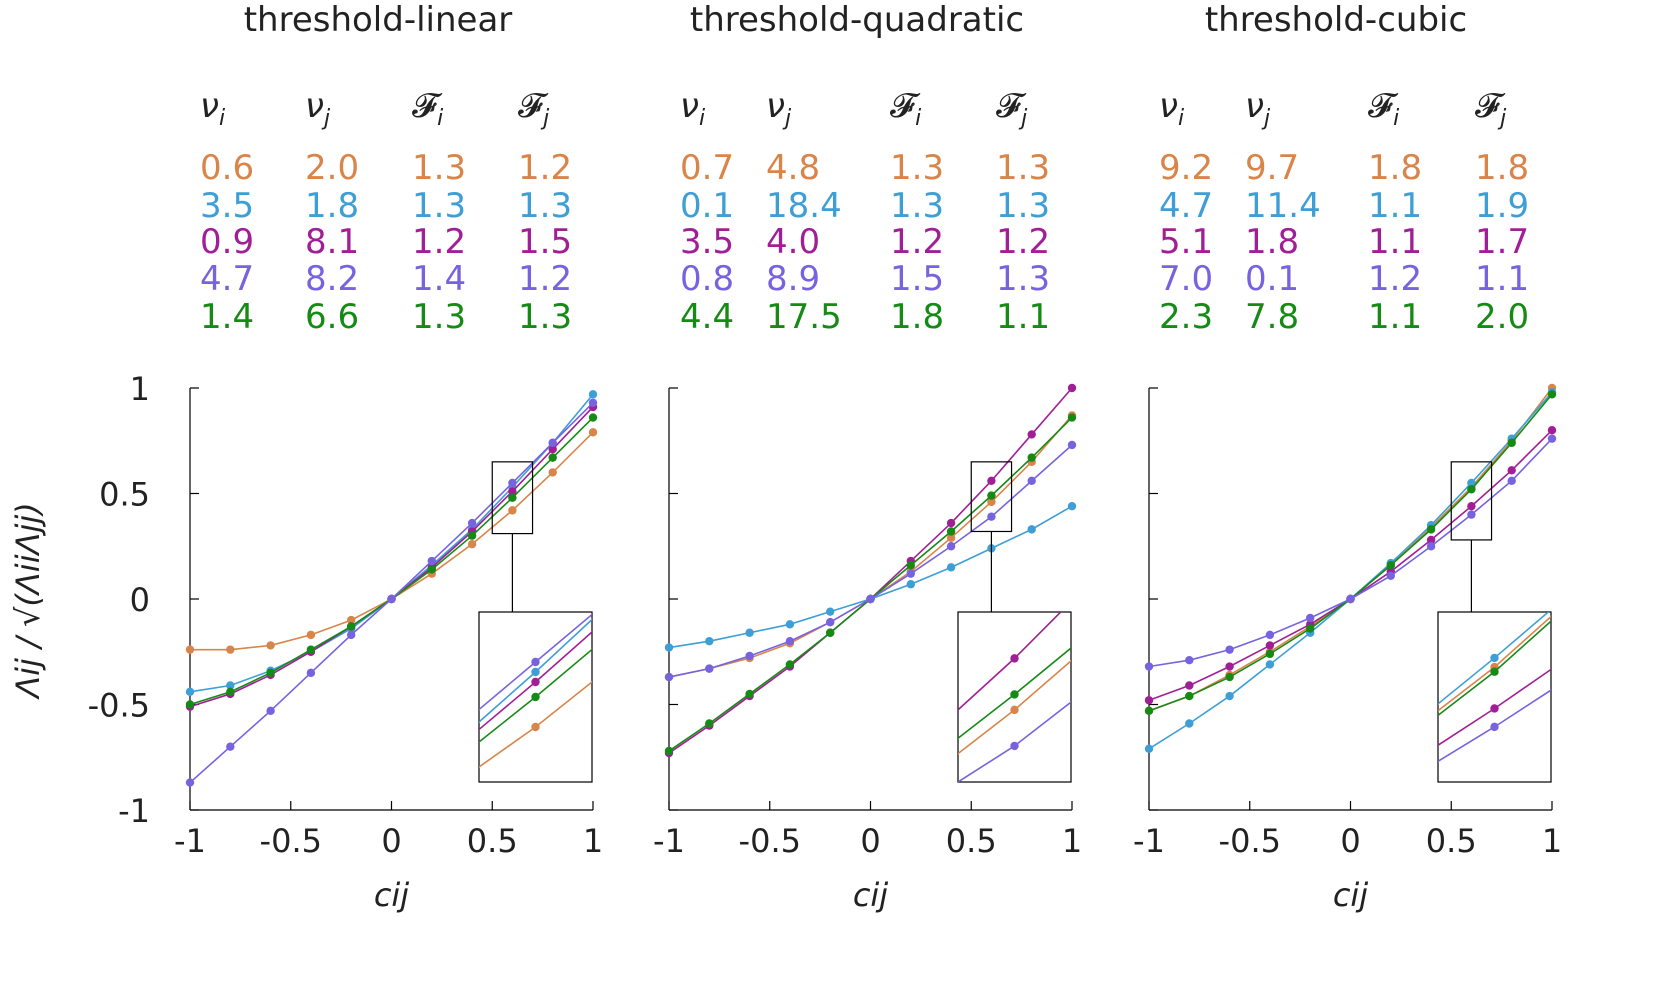 This screenshot has height=984, width=1671. I want to click on table-cell-2-1-3: 1.9, so click(1502, 206).